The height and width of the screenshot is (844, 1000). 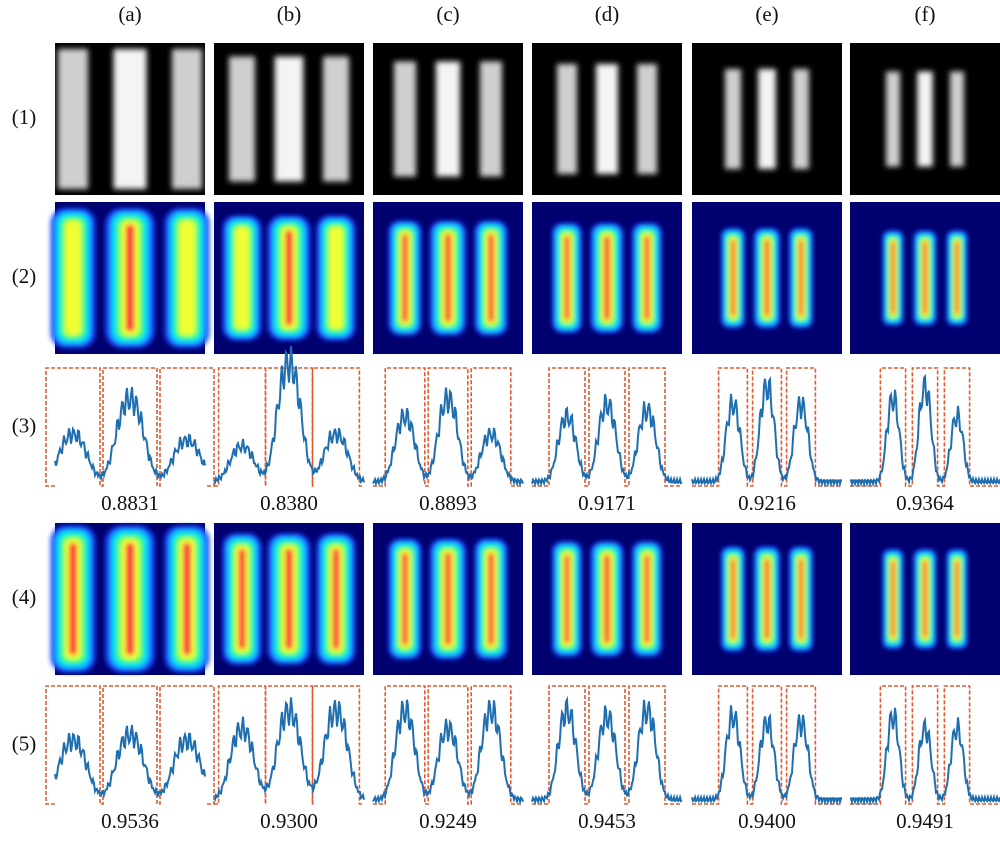 I want to click on fidelity-value: 0.9171, so click(x=607, y=503).